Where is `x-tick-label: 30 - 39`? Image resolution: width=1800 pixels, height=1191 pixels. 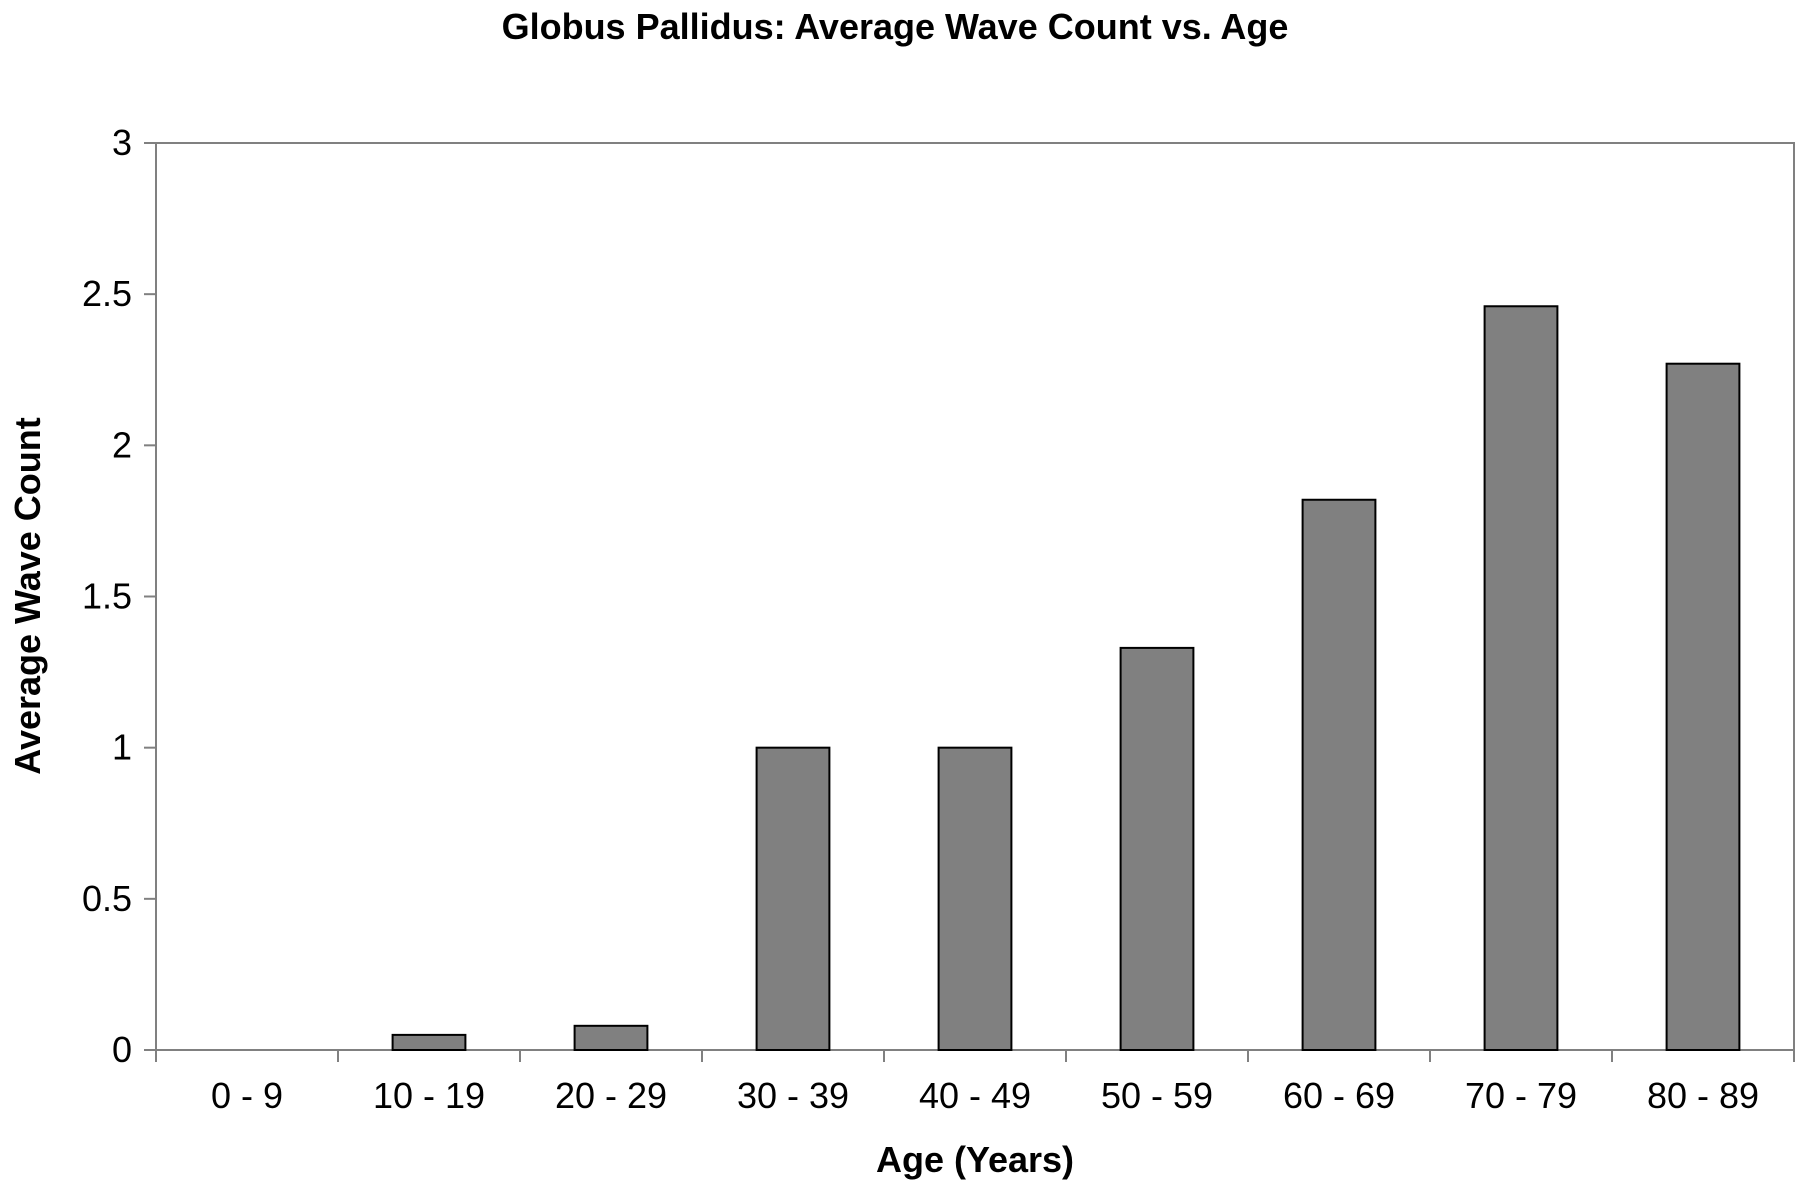 x-tick-label: 30 - 39 is located at coordinates (793, 1095).